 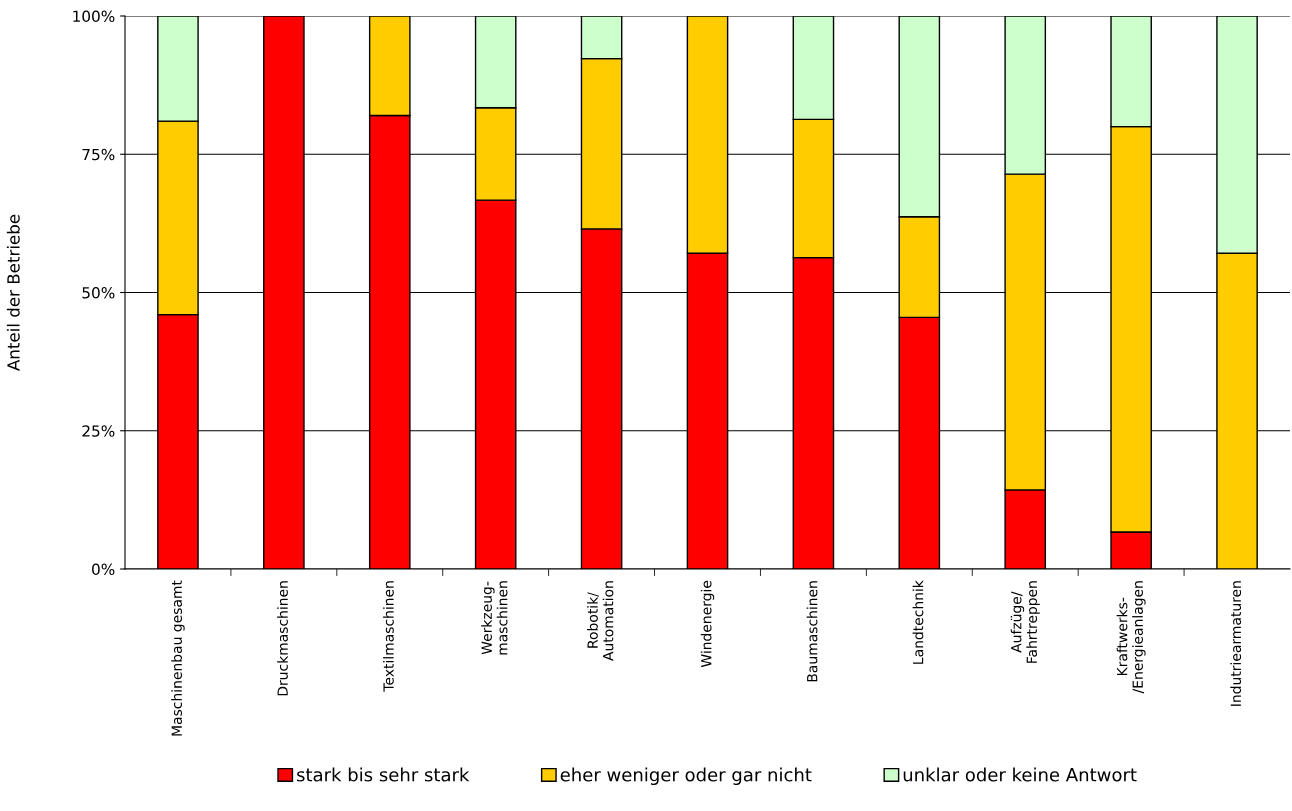 I want to click on y-tick-label: 50%, so click(x=98, y=292).